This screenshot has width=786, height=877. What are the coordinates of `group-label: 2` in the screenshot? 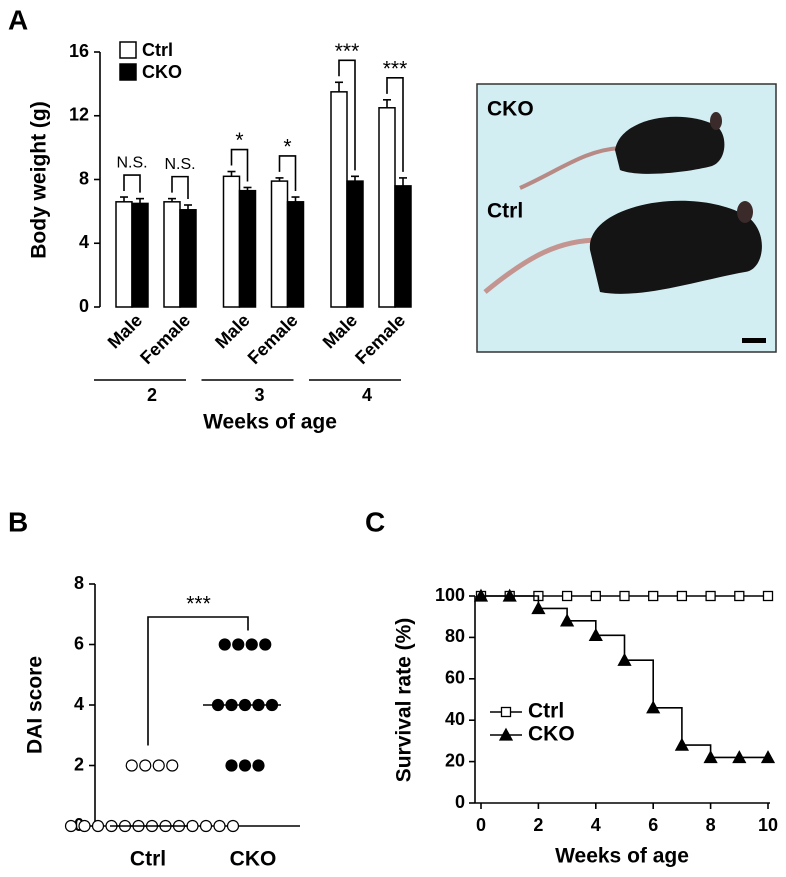 It's located at (152, 395).